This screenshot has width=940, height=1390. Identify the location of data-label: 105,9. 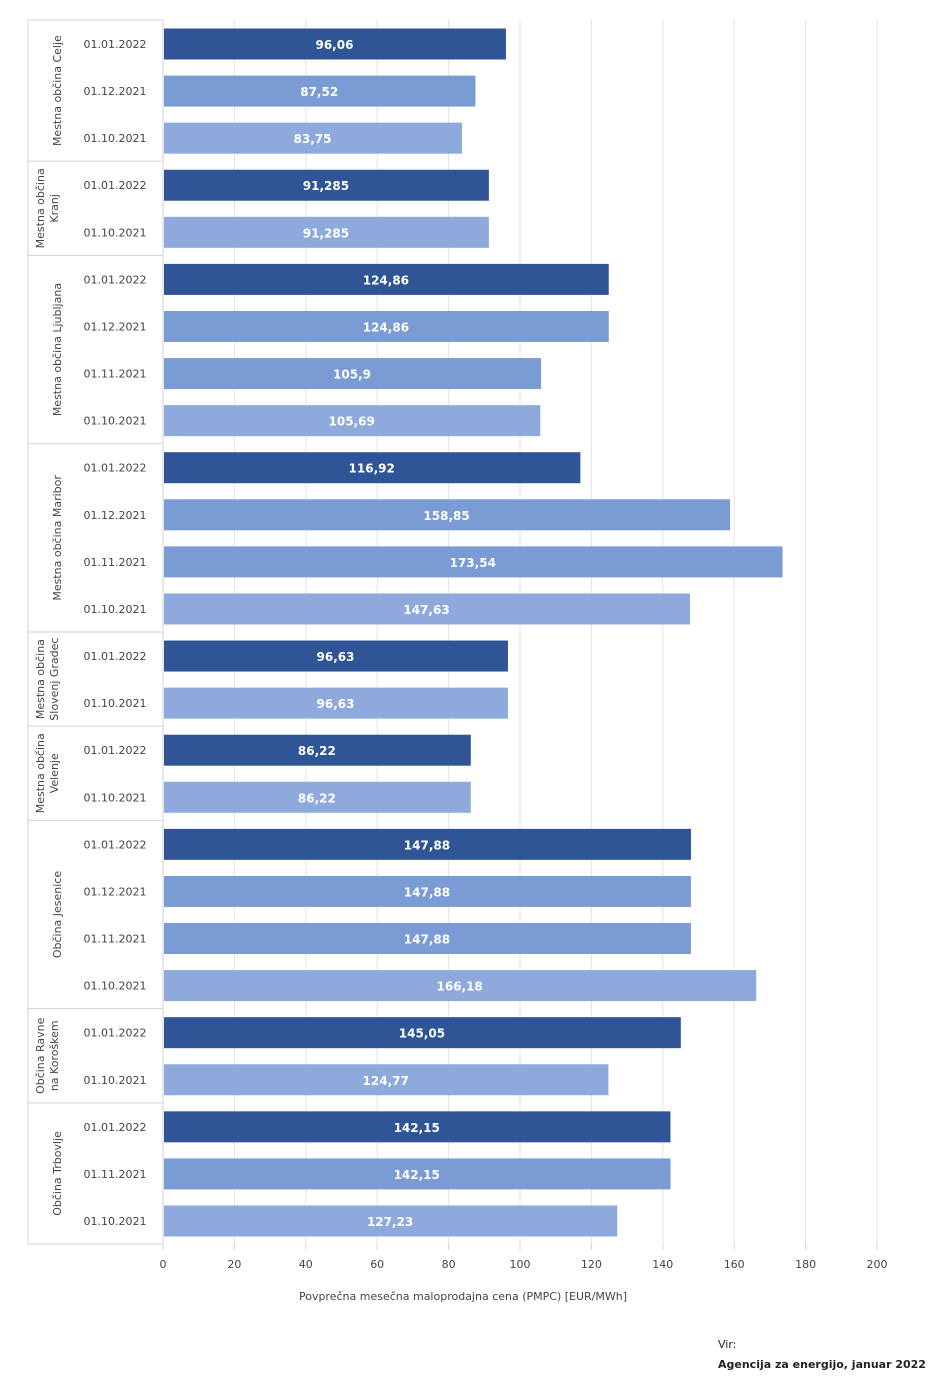
(352, 375).